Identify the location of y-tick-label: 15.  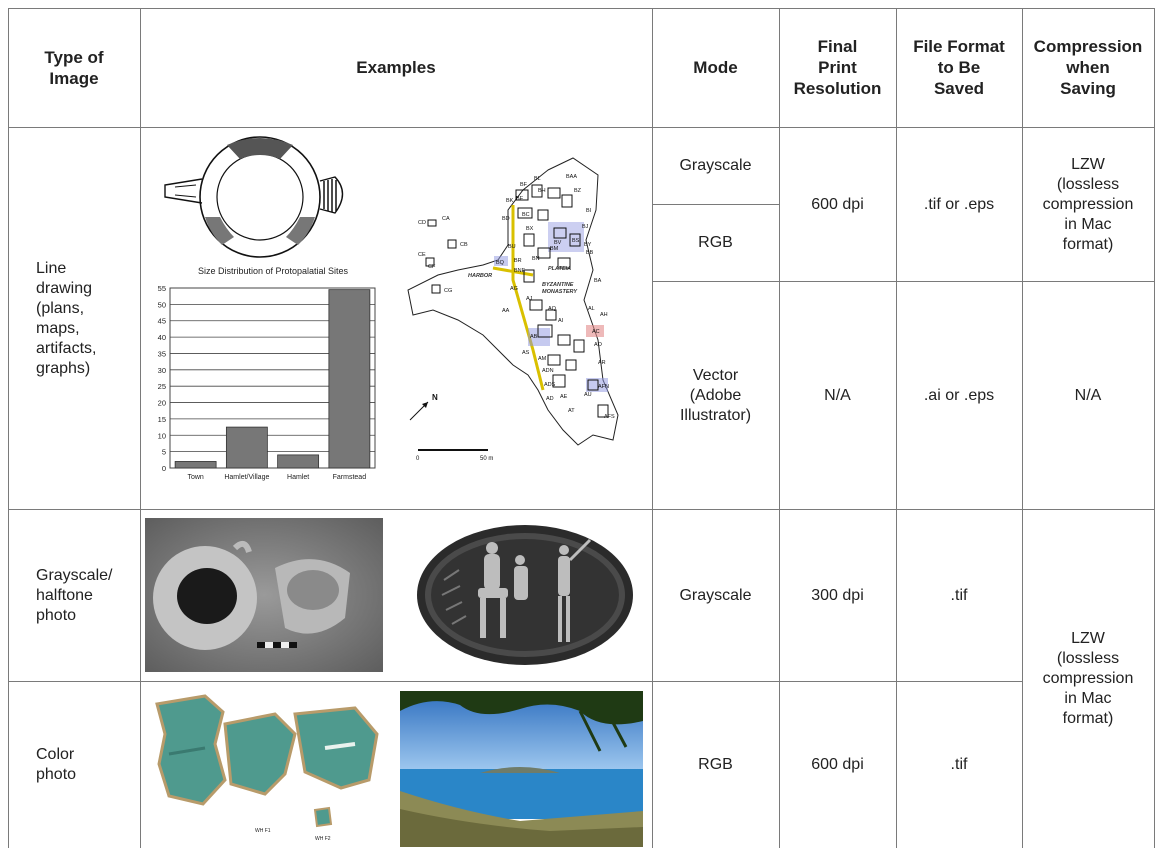
(162, 419).